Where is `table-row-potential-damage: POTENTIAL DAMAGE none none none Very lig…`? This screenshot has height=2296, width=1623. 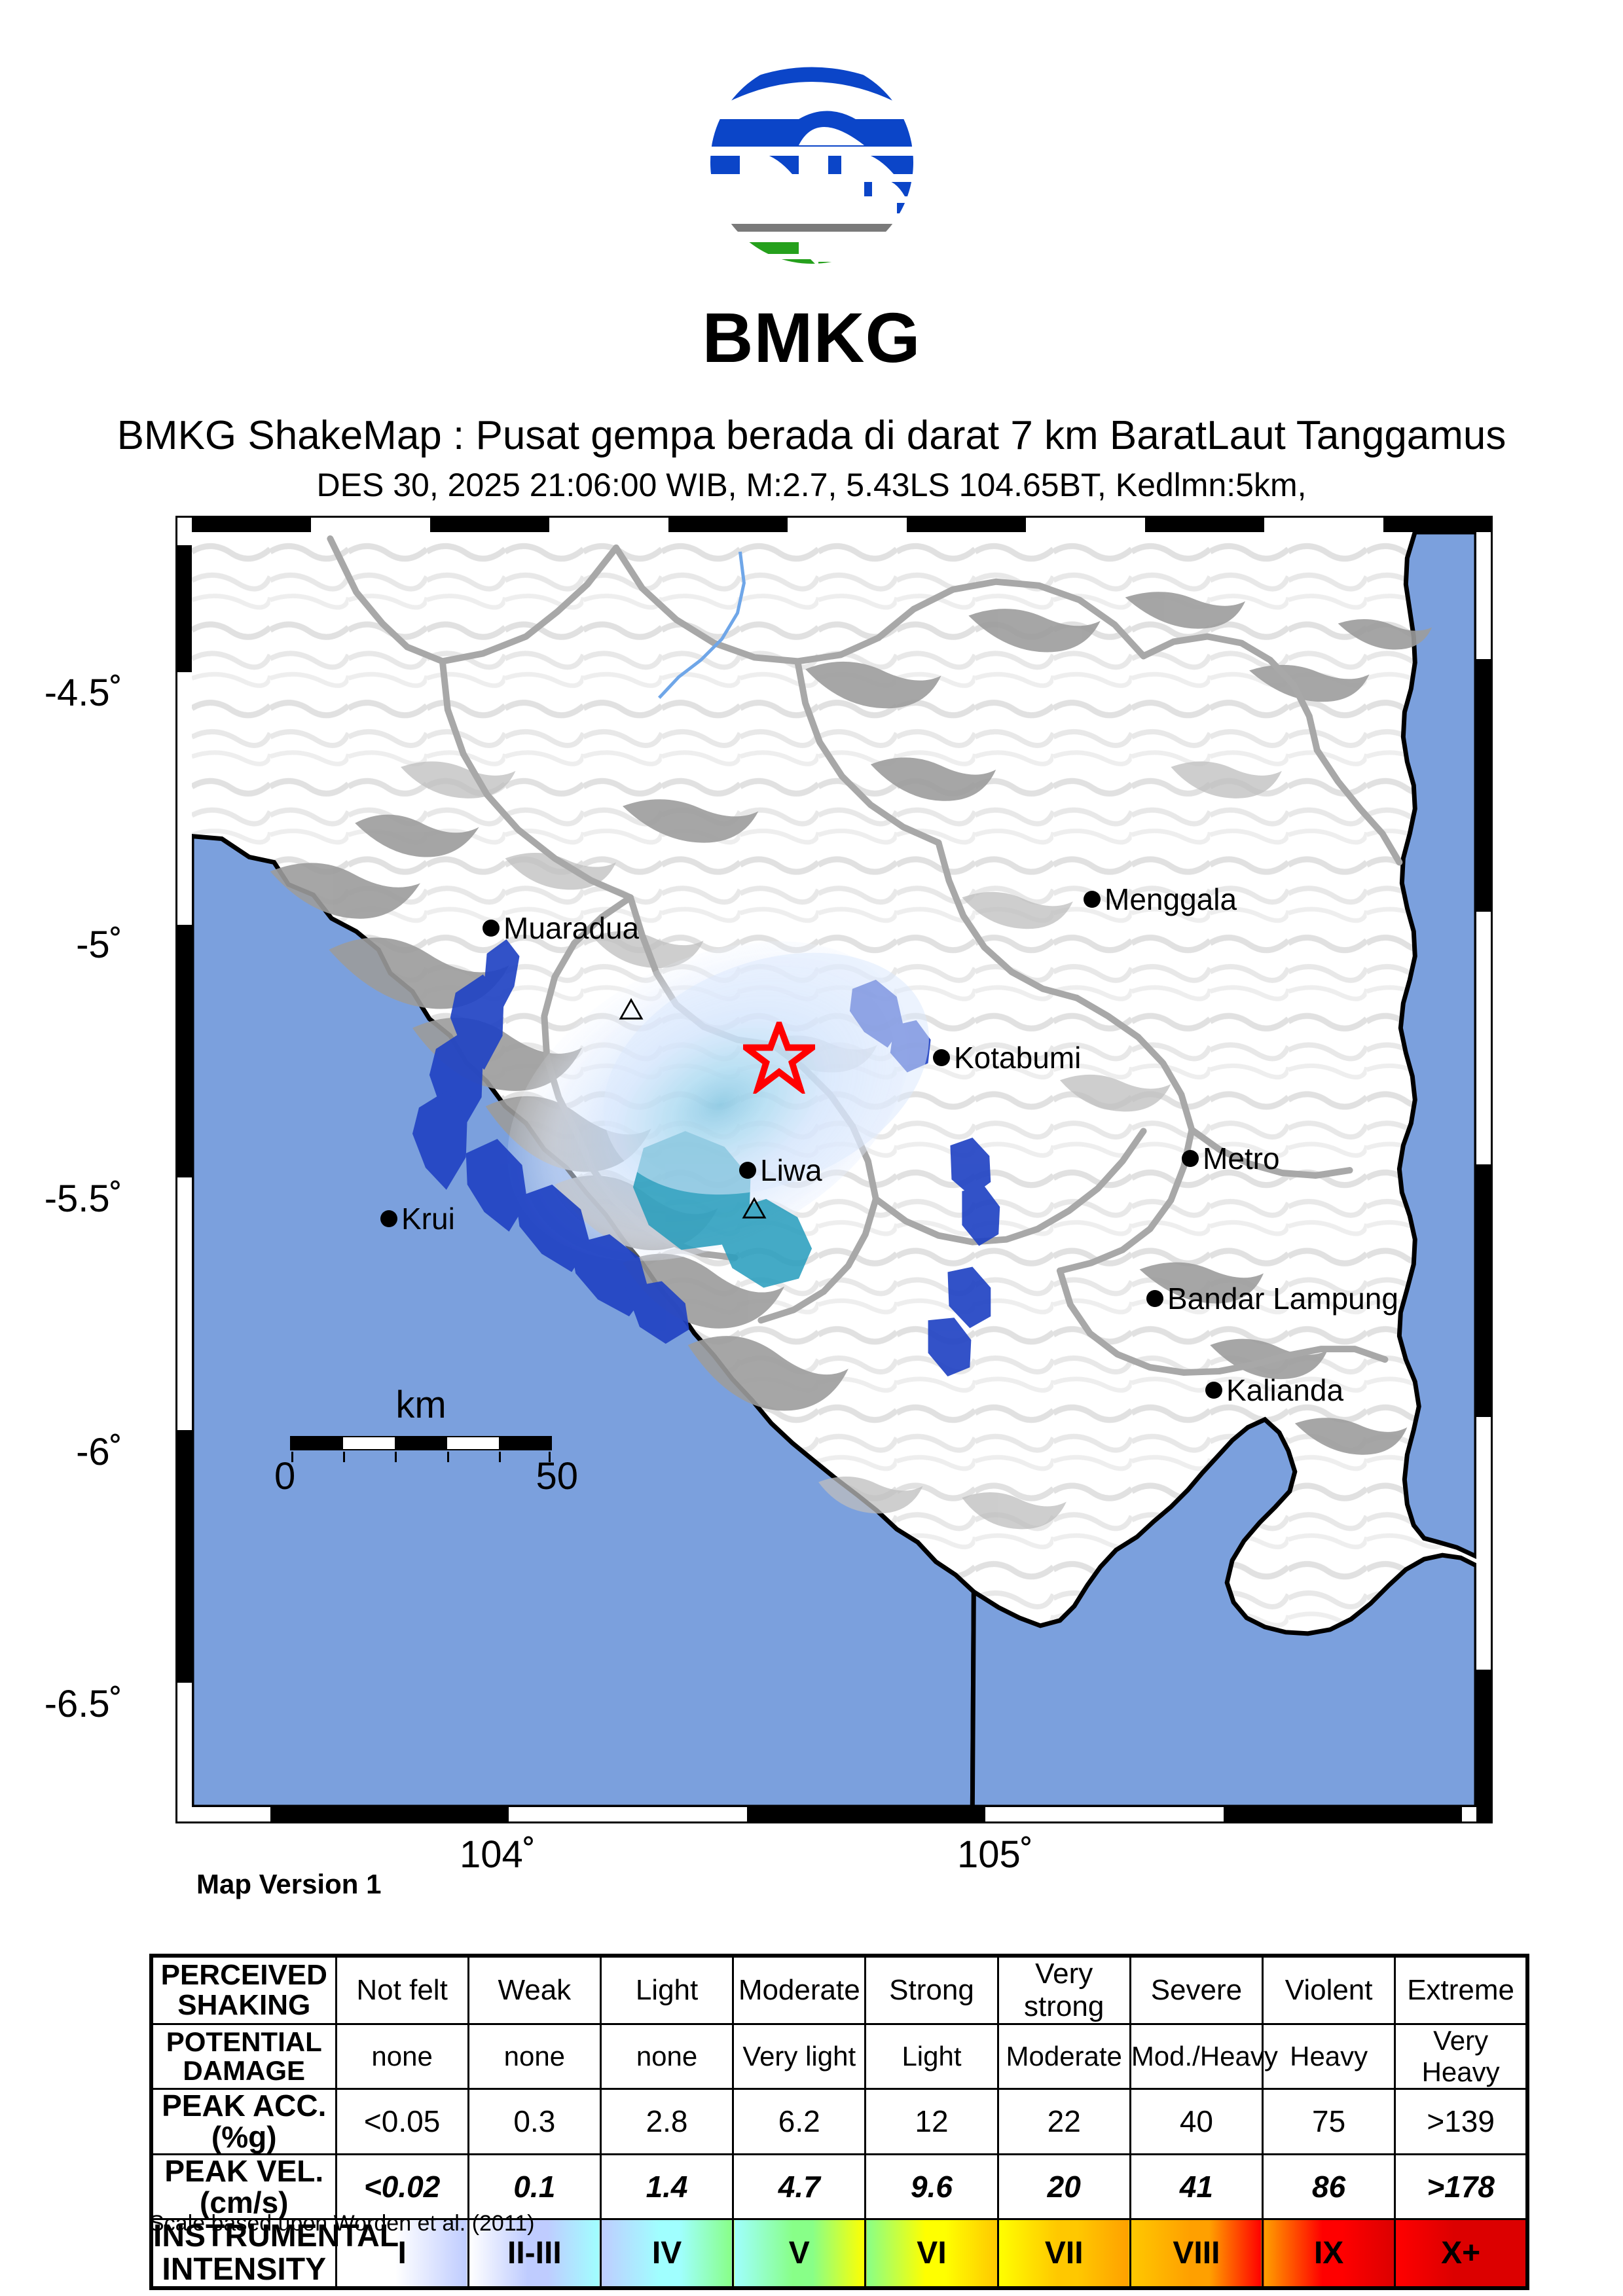
table-row-potential-damage: POTENTIAL DAMAGE none none none Very lig… is located at coordinates (839, 2056).